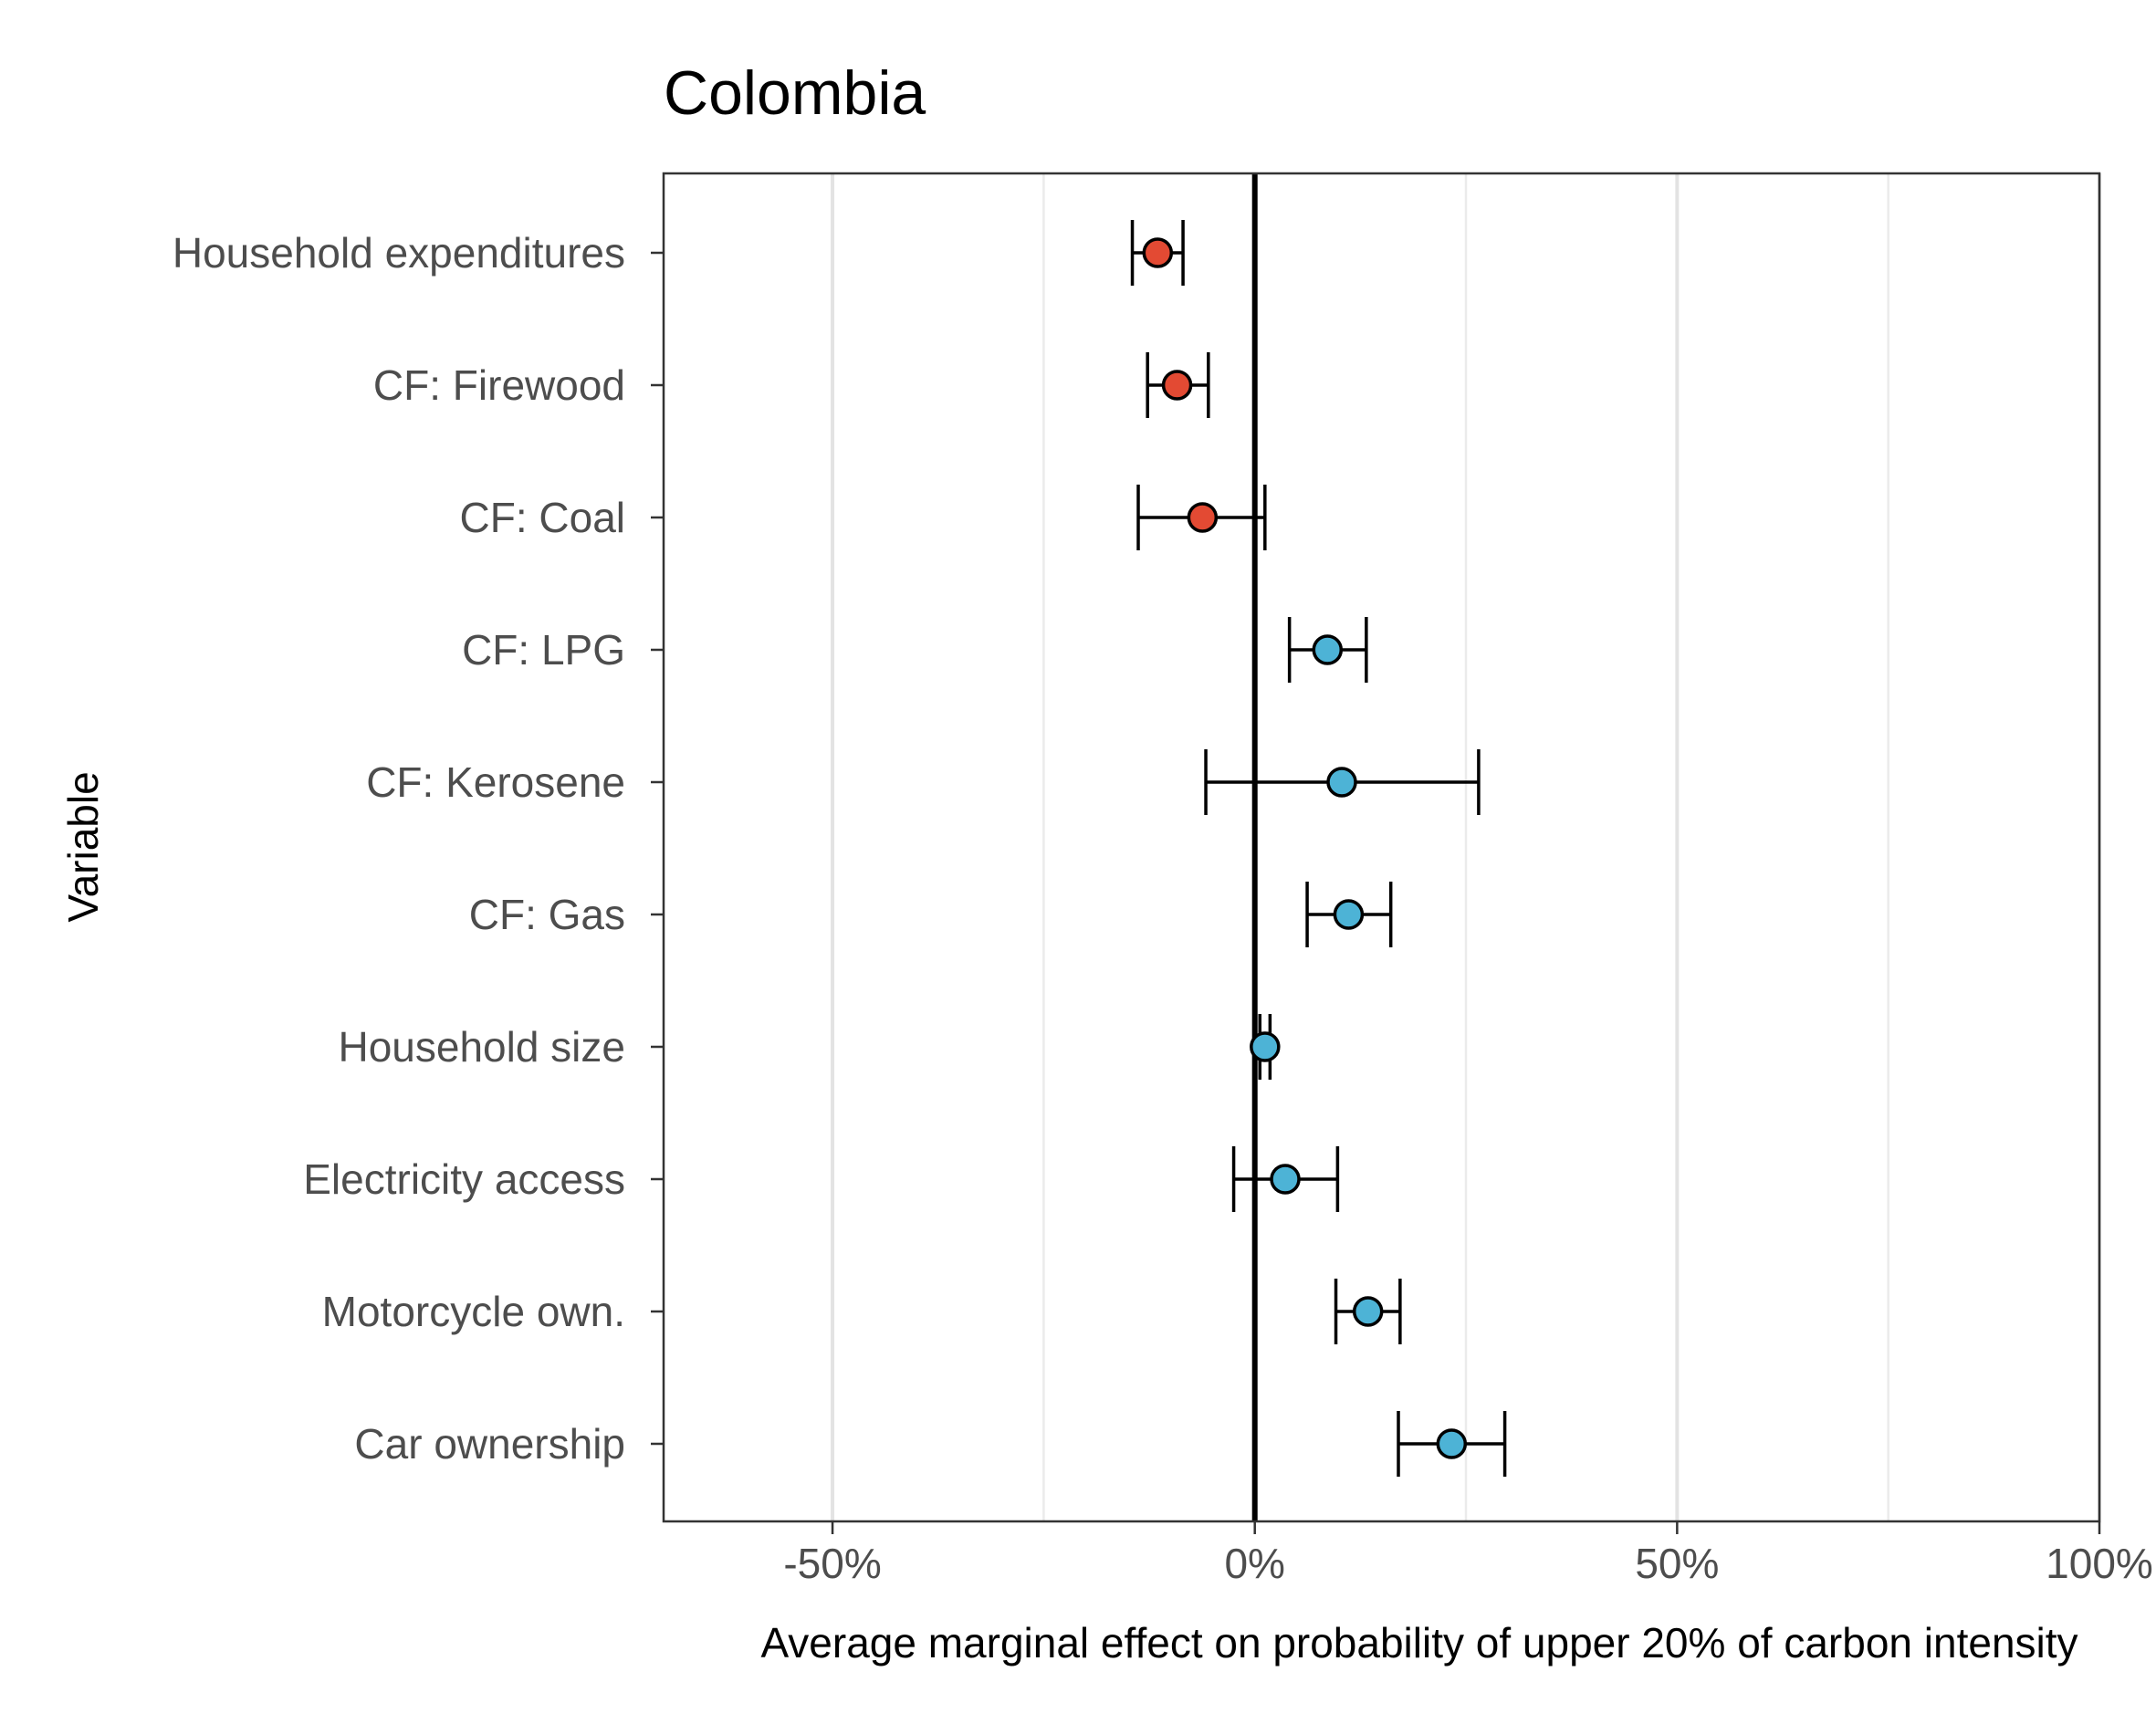 This screenshot has width=2156, height=1724. What do you see at coordinates (473, 1311) in the screenshot?
I see `y-tick-label: Motorcycle own.` at bounding box center [473, 1311].